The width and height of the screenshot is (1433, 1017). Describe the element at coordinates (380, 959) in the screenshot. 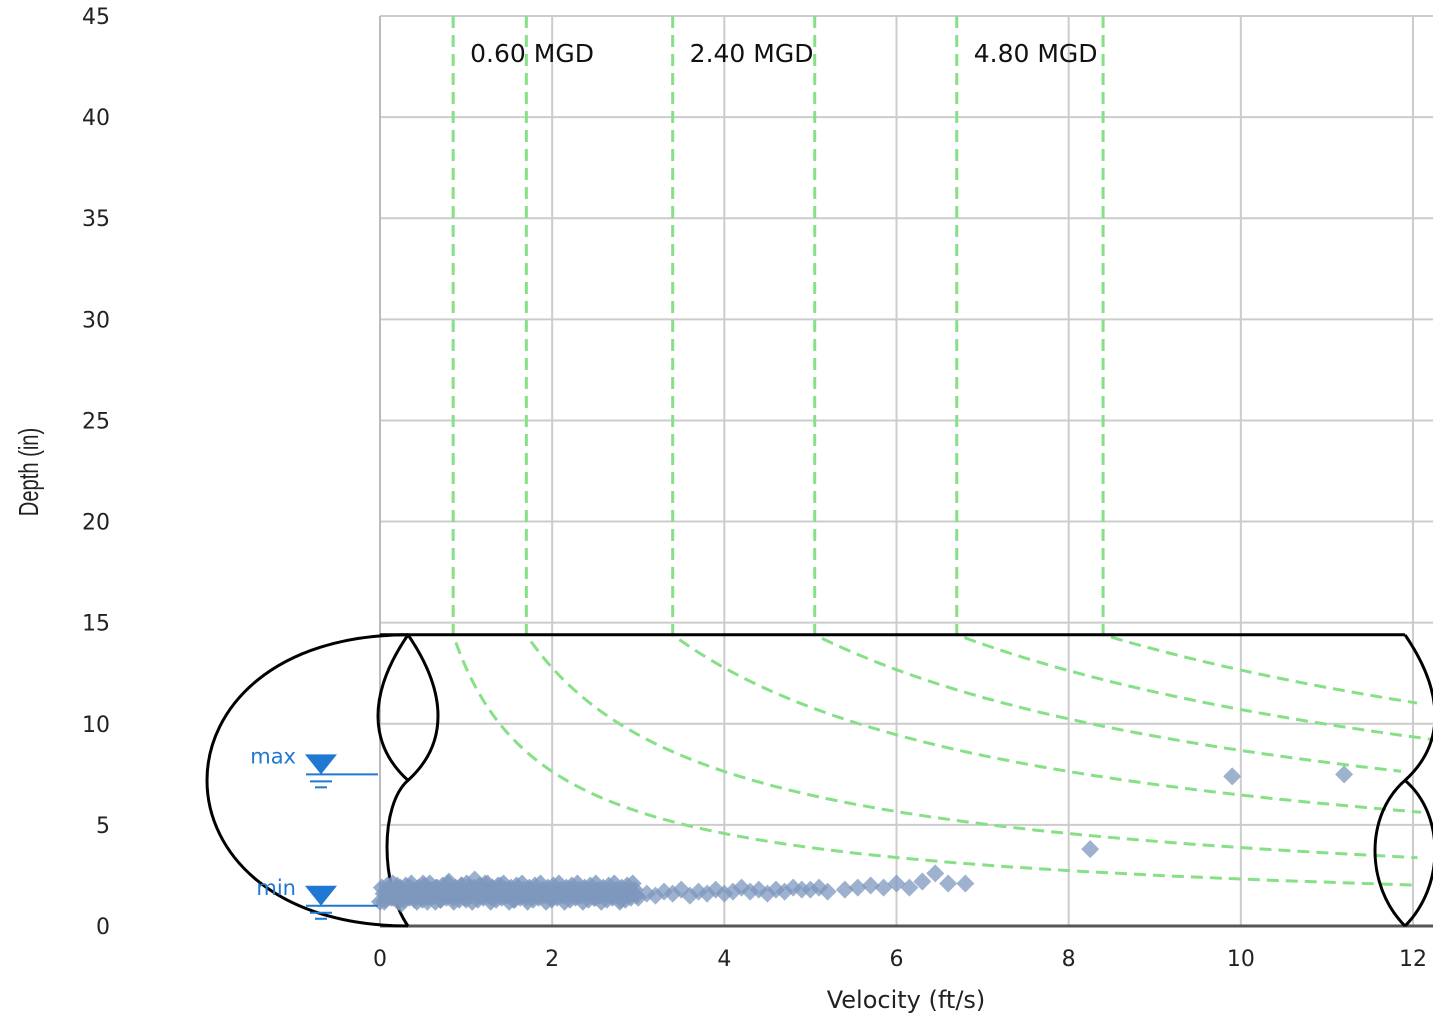

I see `x-tick-label: 0` at that location.